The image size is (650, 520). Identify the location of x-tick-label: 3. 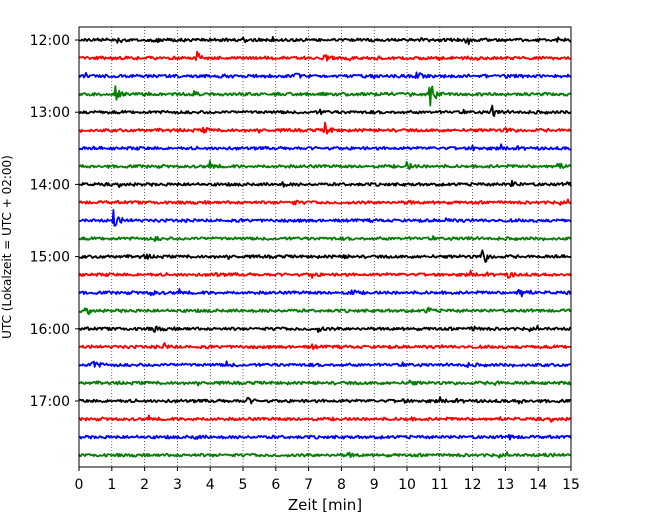
(177, 485).